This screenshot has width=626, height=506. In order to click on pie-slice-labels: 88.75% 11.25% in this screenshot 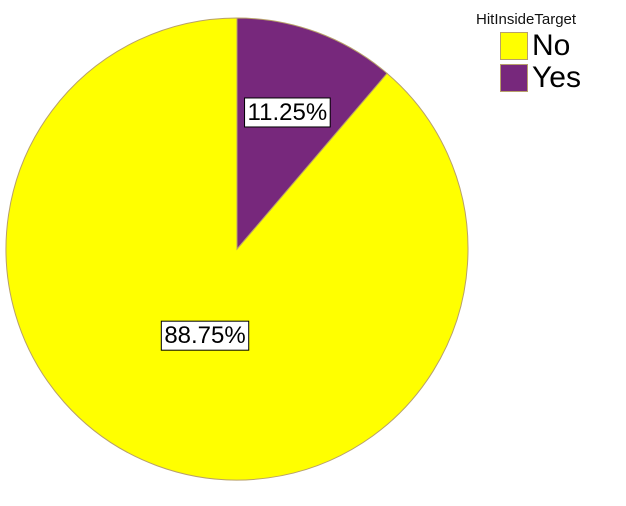, I will do `click(245, 224)`.